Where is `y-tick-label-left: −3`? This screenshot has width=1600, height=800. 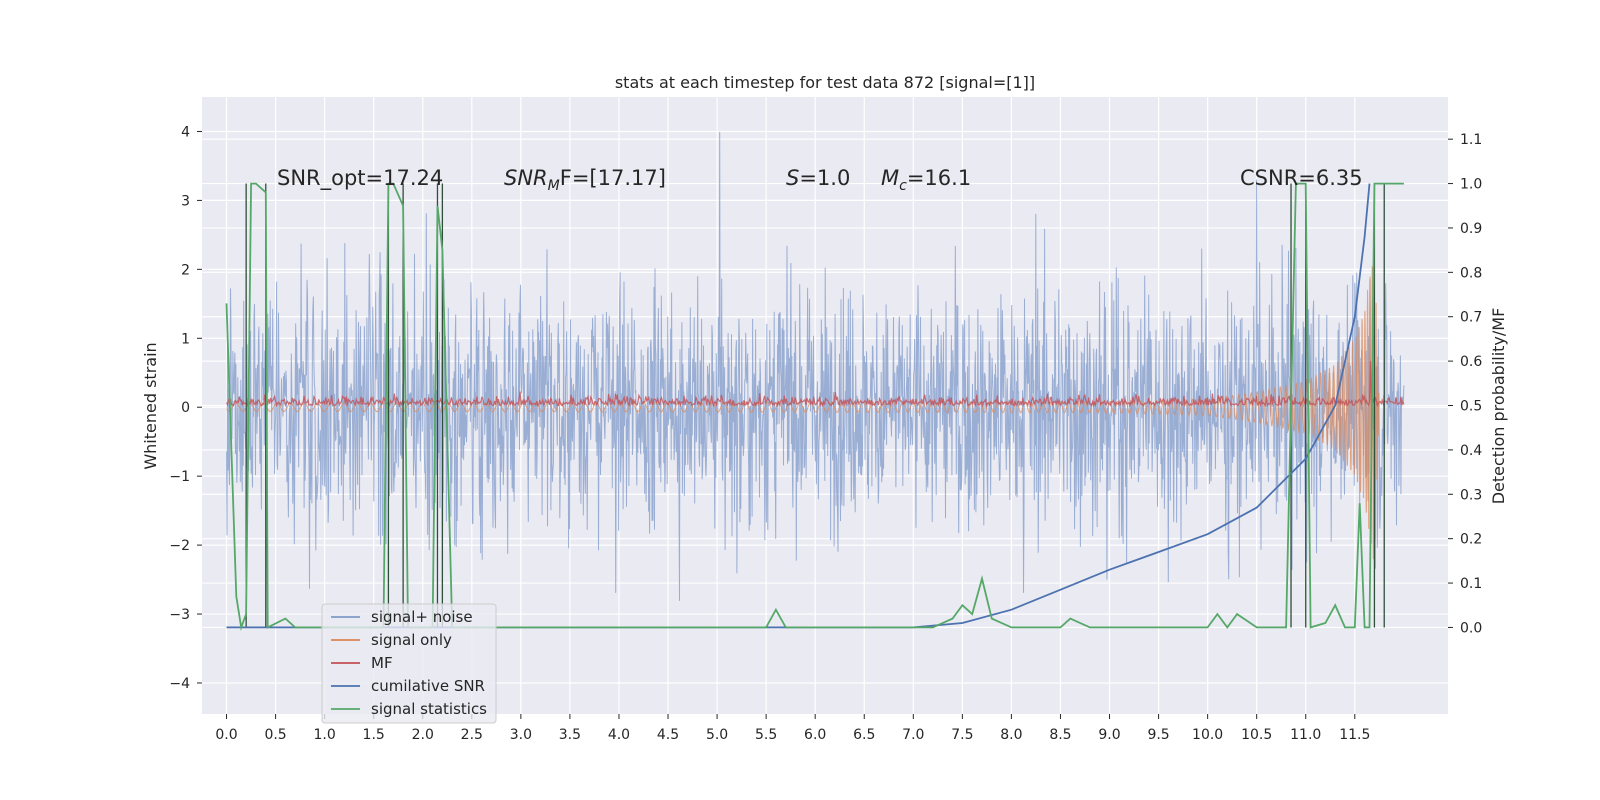
y-tick-label-left: −3 is located at coordinates (179, 615).